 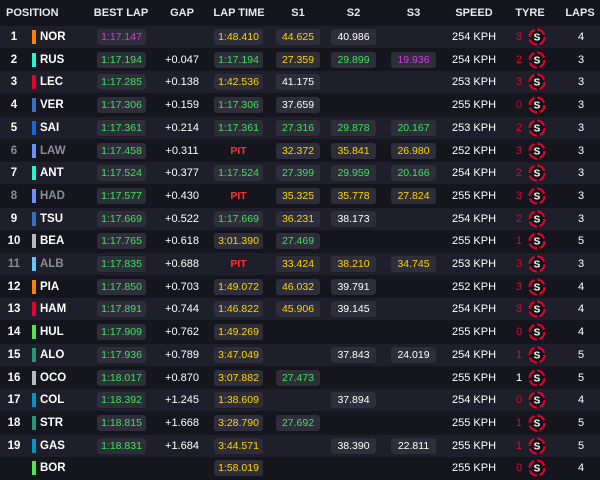 I want to click on table-row: 14 HUL 1:17.909 +0.762 1:49.269 255 KPH 0 S 4, so click(x=300, y=332).